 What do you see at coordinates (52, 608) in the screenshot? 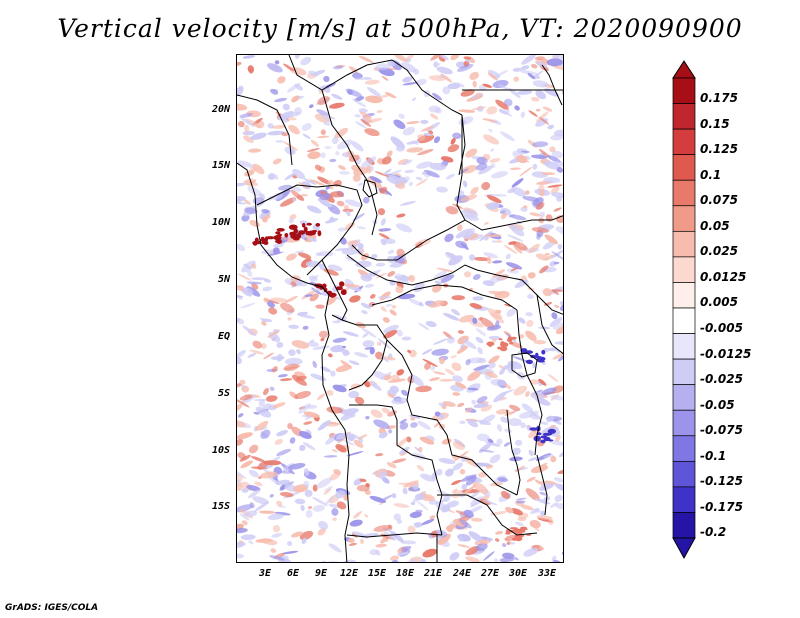
I see `footer-credit: GrADS: IGES/COLA` at bounding box center [52, 608].